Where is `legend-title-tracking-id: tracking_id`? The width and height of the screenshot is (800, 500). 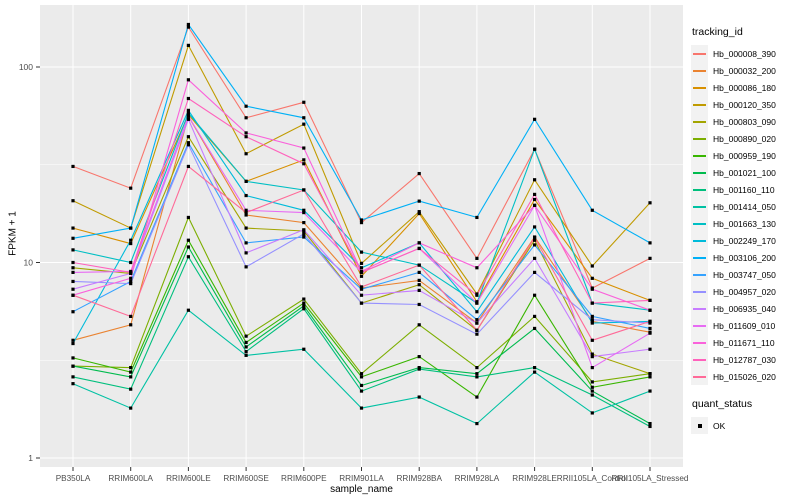 legend-title-tracking-id: tracking_id is located at coordinates (717, 32).